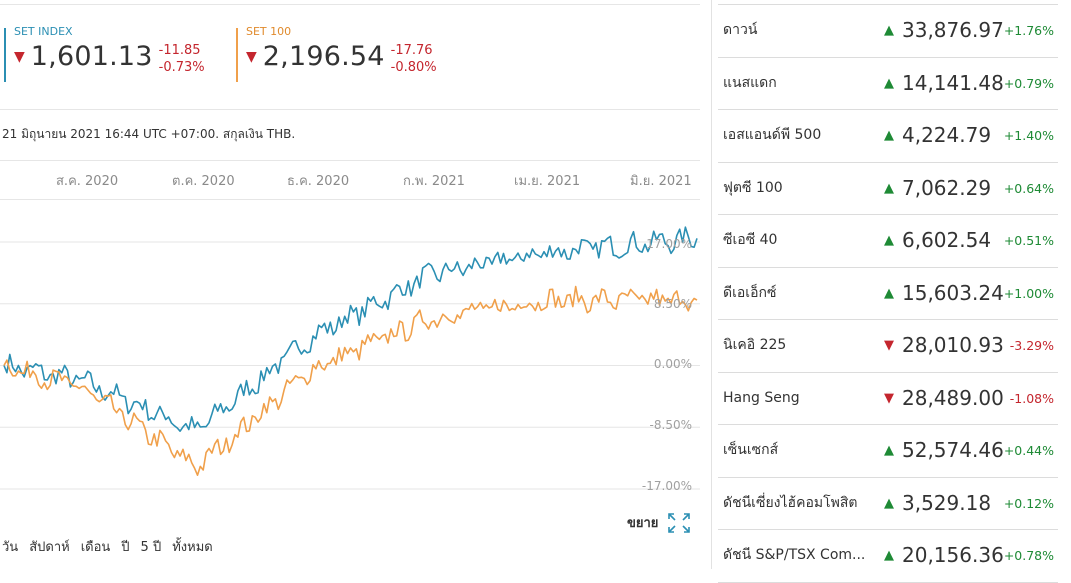 The image size is (1071, 583). Describe the element at coordinates (753, 187) in the screenshot. I see `market-name: ฟุตซี 100` at that location.